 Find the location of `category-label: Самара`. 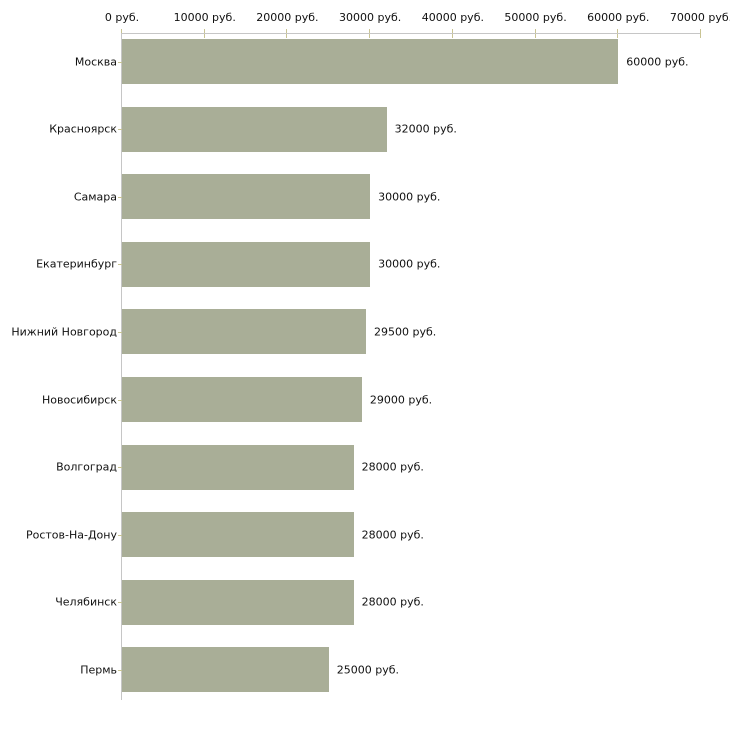

category-label: Самара is located at coordinates (95, 197).